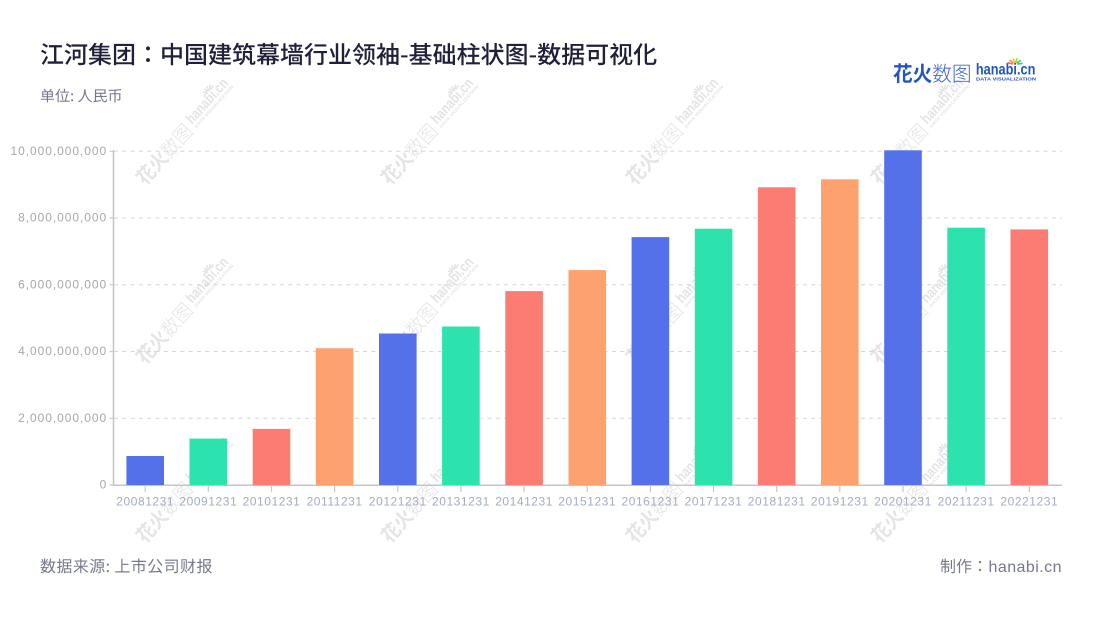  What do you see at coordinates (524, 502) in the screenshot?
I see `svg-text: 20141231` at bounding box center [524, 502].